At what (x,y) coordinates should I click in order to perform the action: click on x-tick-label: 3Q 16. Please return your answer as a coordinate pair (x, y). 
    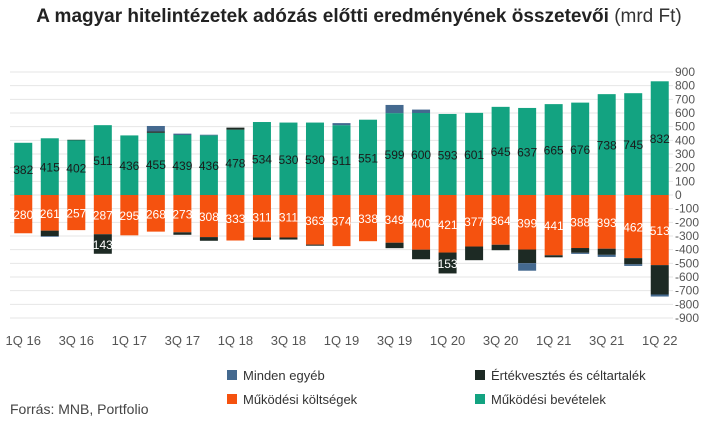
    Looking at the image, I should click on (76, 340).